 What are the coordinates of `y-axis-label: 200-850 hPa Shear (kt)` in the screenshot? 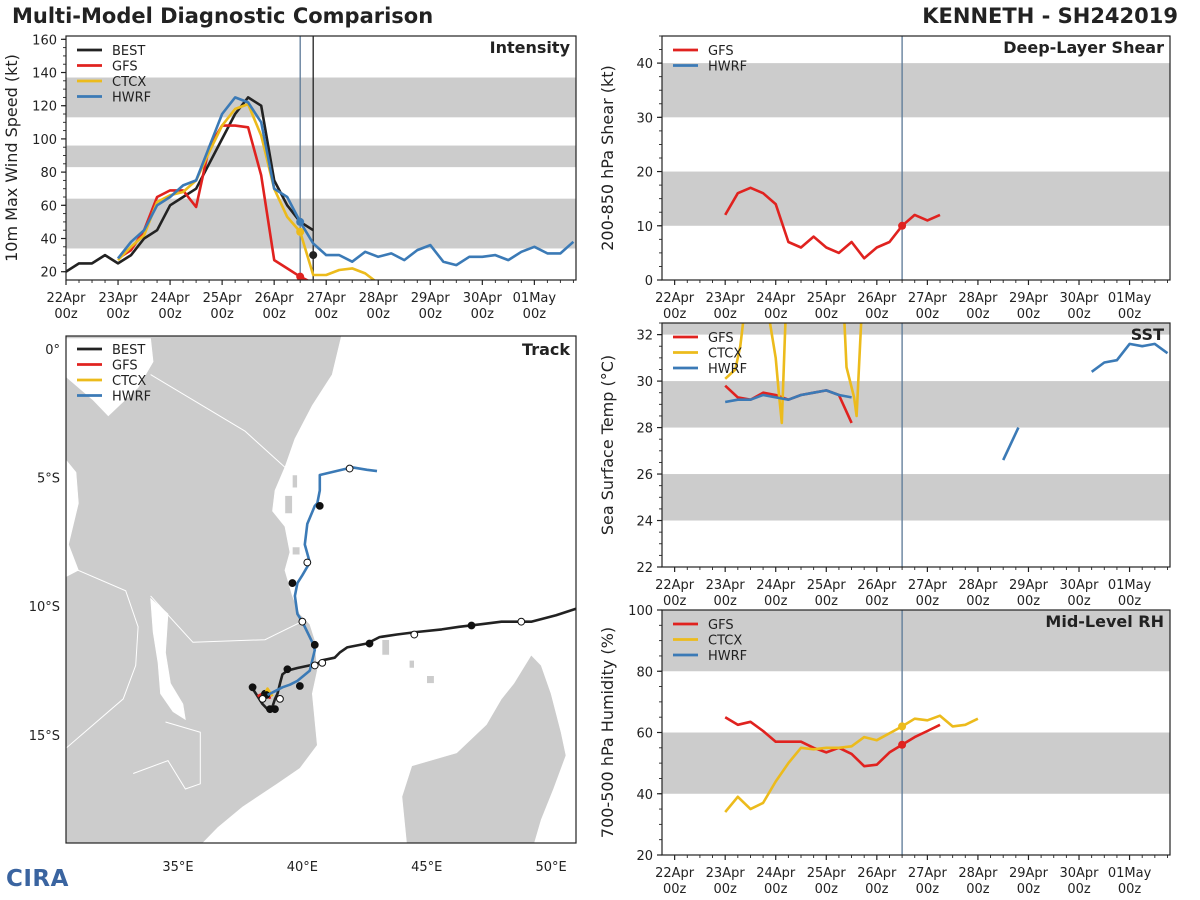 It's located at (607, 158).